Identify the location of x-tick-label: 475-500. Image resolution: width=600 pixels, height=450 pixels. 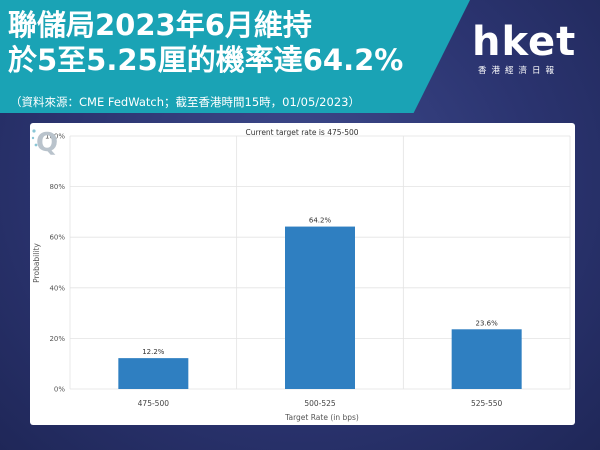
(154, 403).